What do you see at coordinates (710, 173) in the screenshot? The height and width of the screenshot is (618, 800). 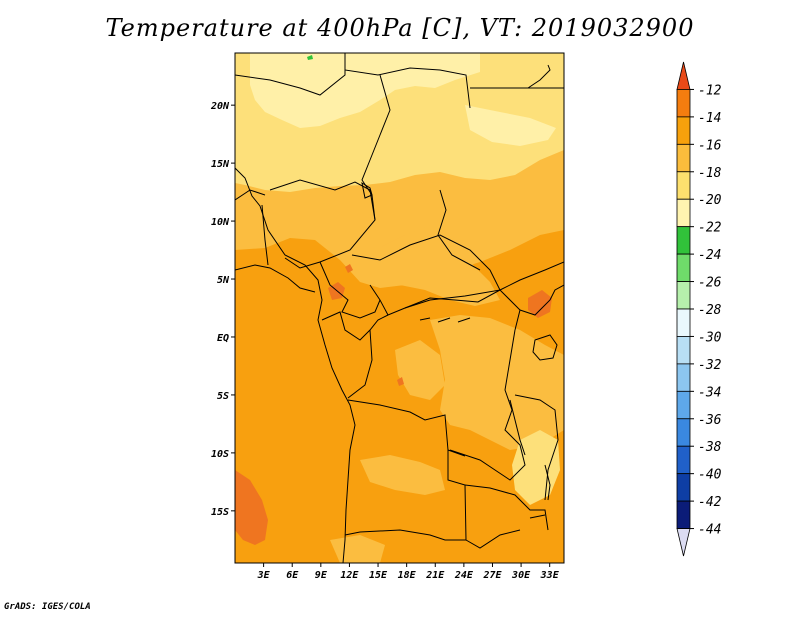 I see `colorbar-label: -18` at bounding box center [710, 173].